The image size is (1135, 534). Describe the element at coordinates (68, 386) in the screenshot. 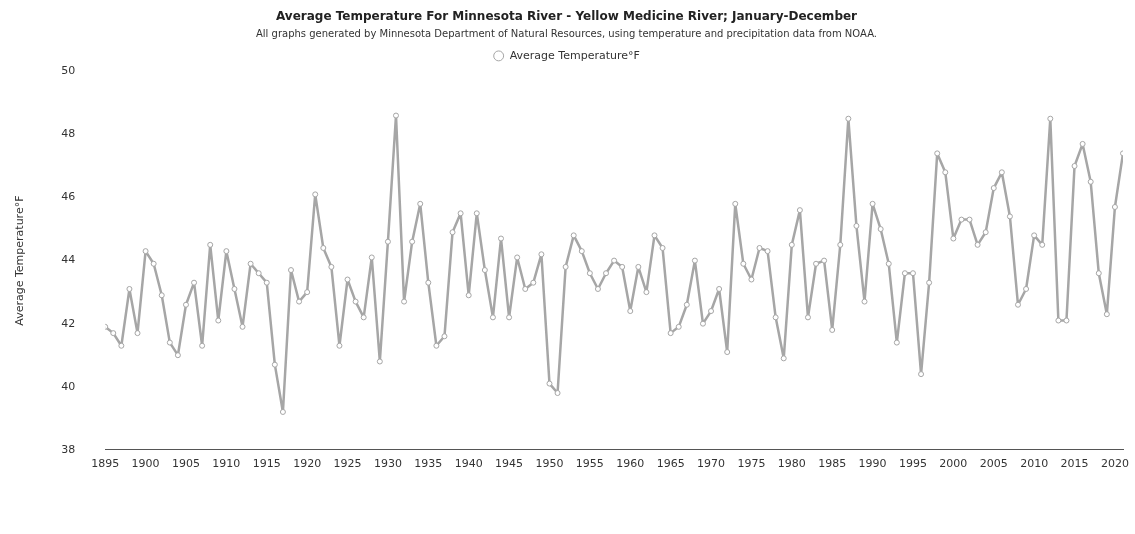

I see `y-tick-label: 40` at that location.